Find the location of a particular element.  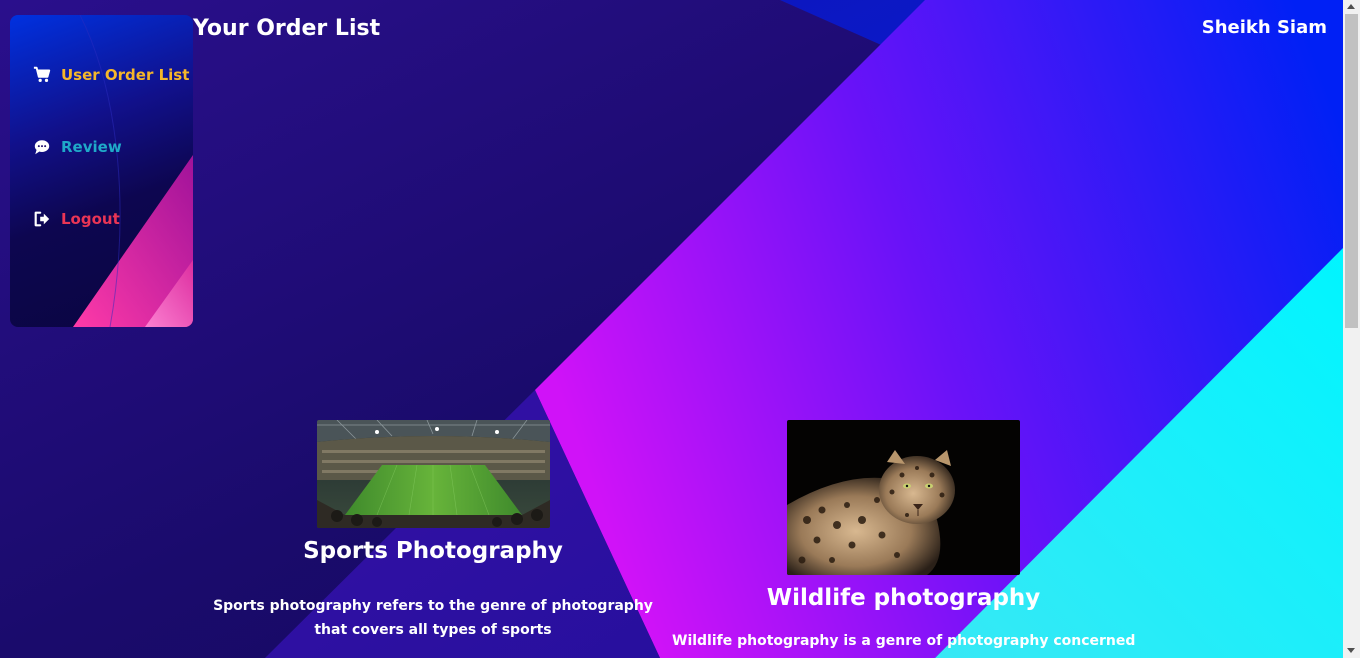

sidebar: User Order List Review Logout is located at coordinates (101, 171).